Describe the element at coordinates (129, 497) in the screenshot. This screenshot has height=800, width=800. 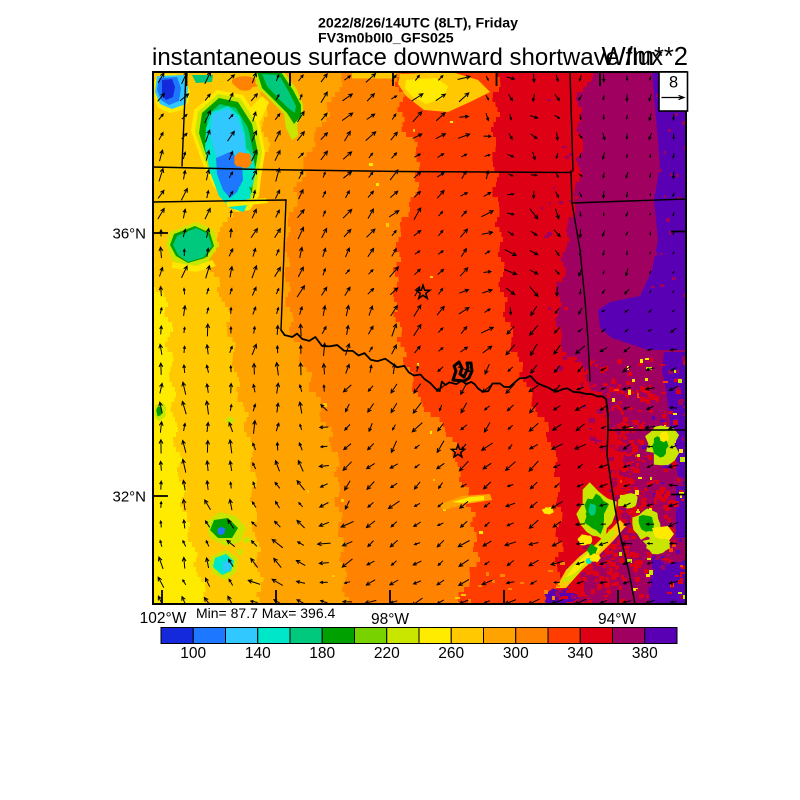
I see `svg-text: 32°N` at that location.